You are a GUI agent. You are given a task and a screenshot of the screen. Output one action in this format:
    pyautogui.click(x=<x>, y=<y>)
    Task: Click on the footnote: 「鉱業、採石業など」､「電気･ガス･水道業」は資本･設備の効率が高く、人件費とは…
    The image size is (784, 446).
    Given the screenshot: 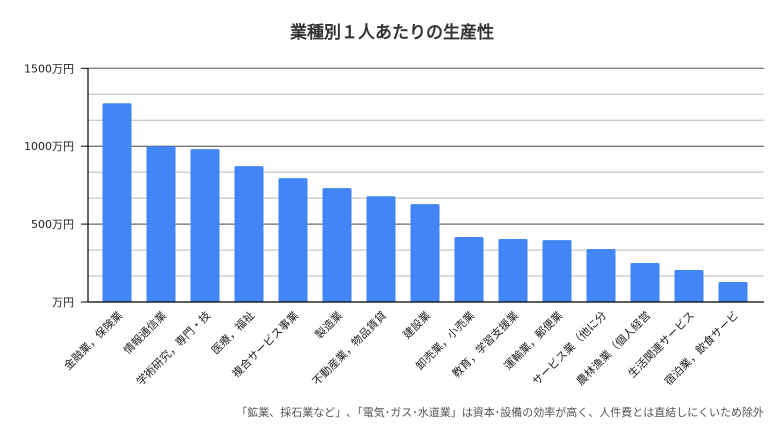 What is the action you would take?
    pyautogui.click(x=500, y=412)
    